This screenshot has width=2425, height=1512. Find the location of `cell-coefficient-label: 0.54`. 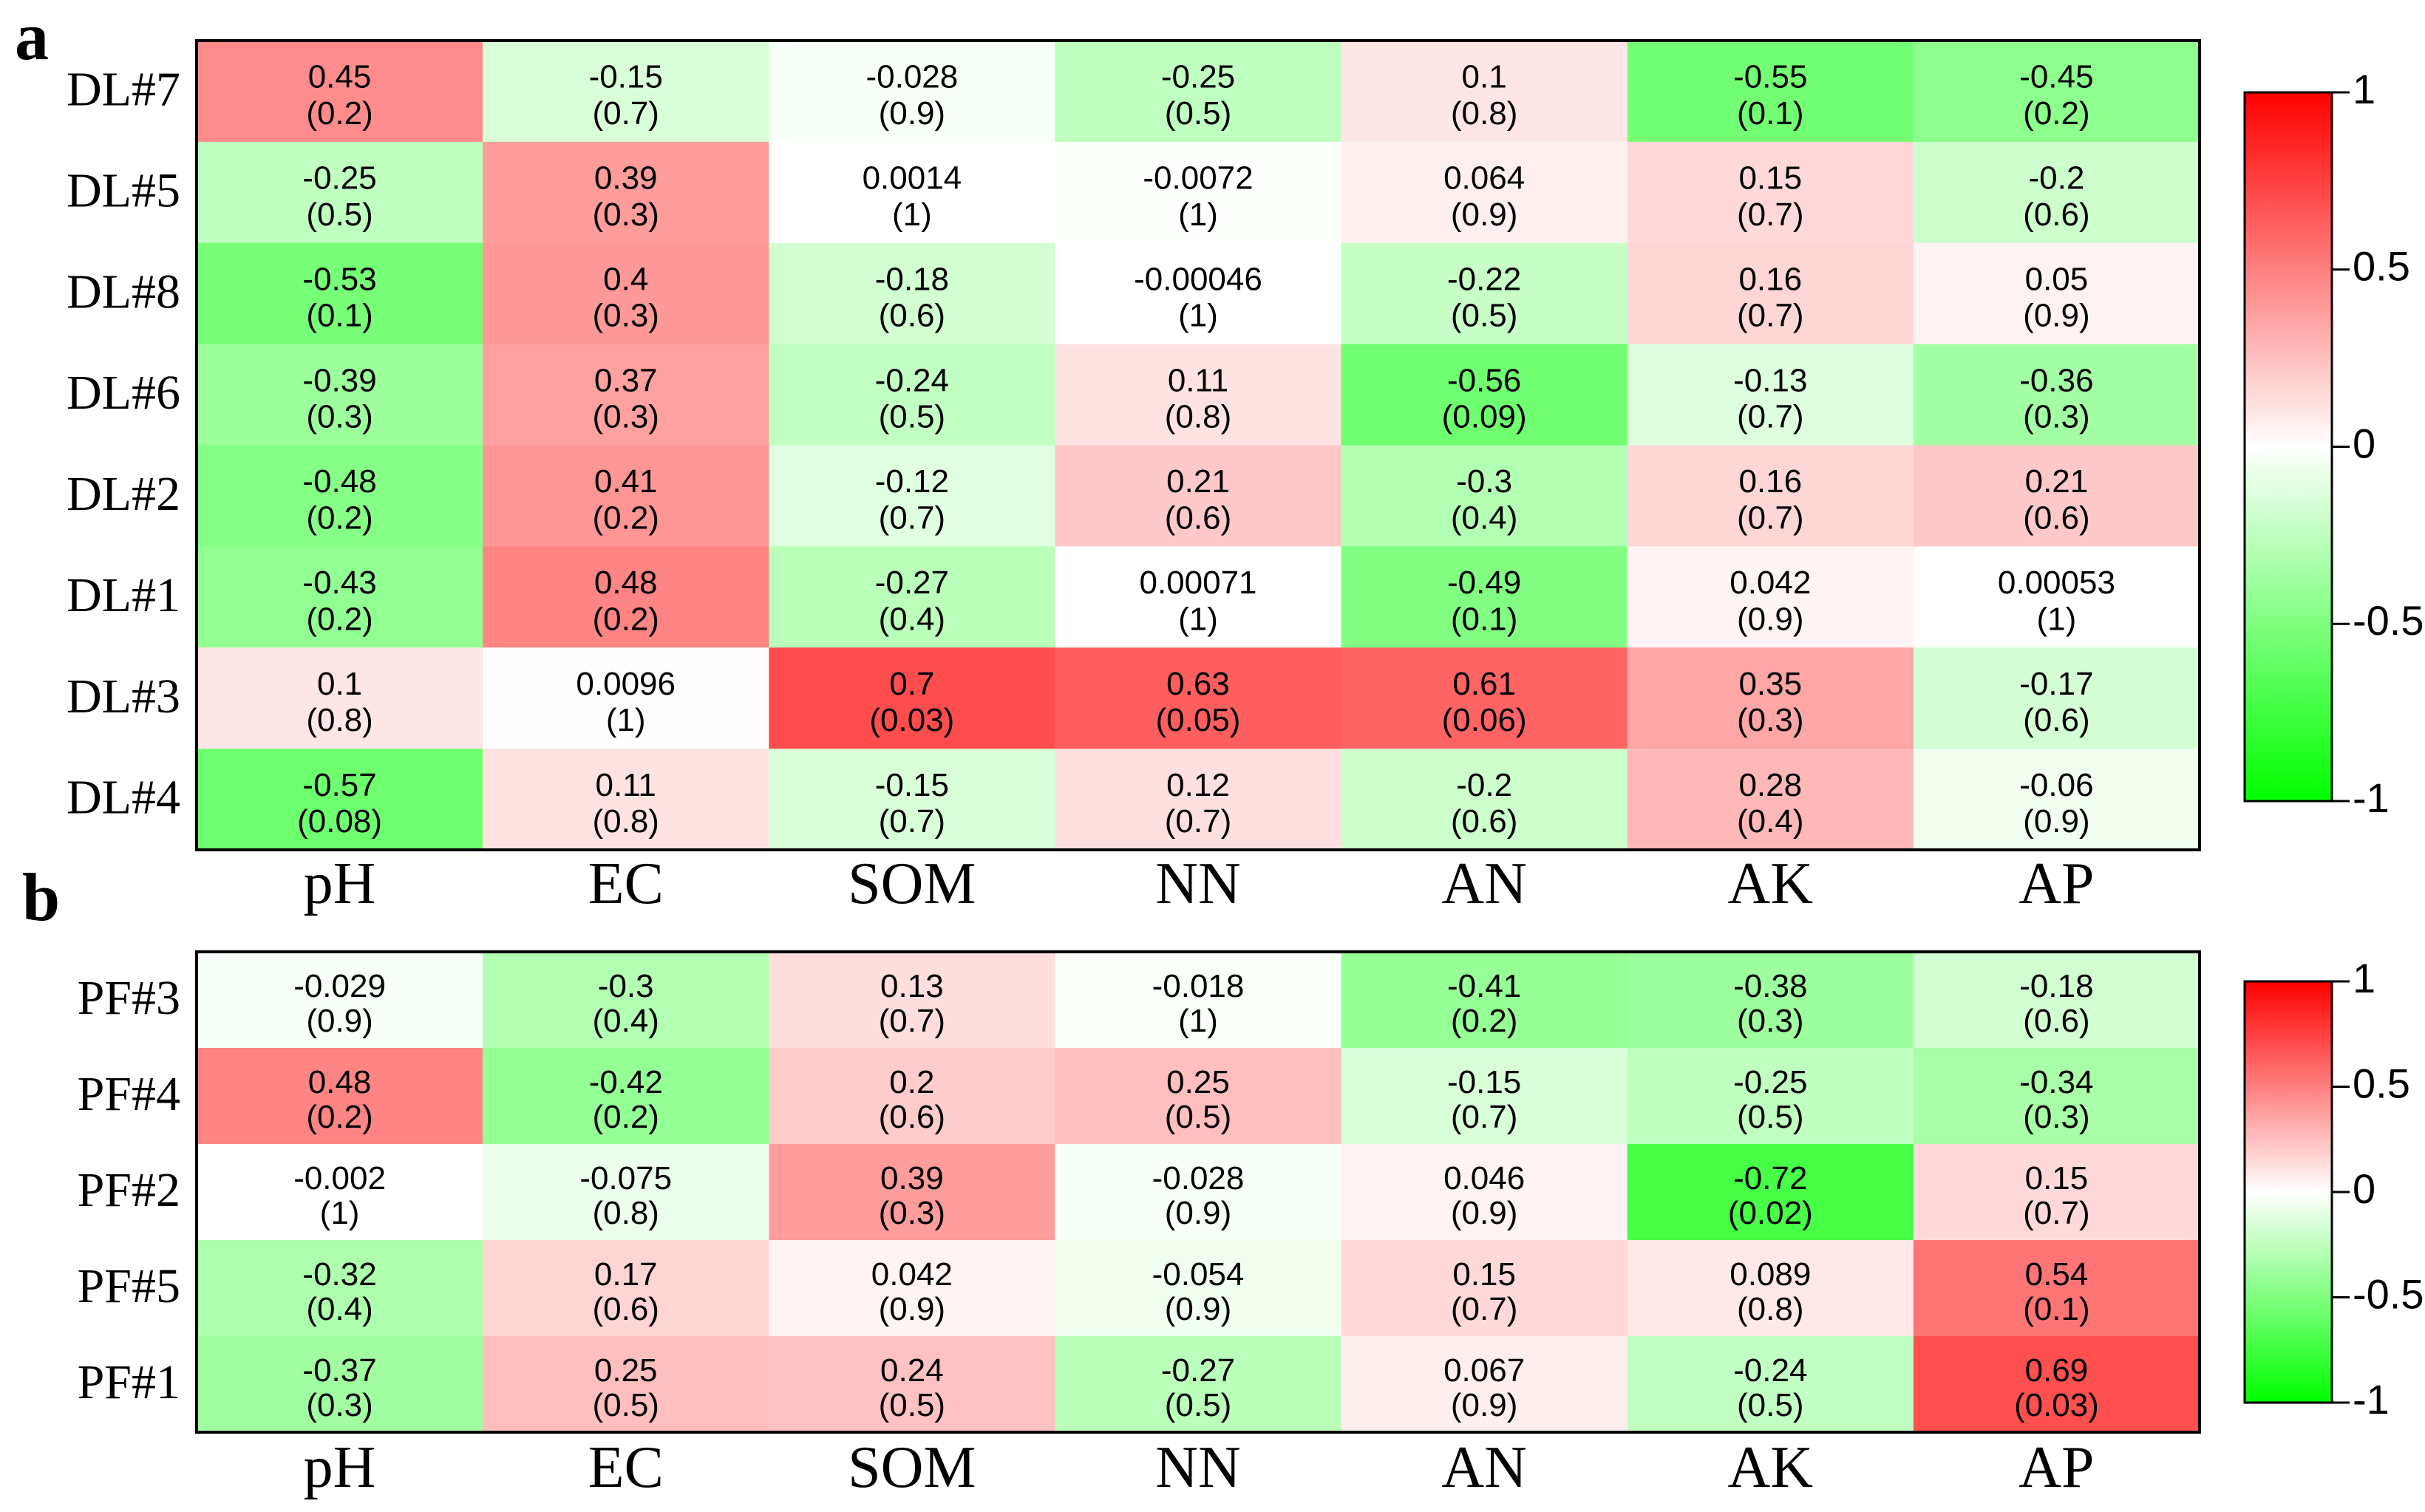

cell-coefficient-label: 0.54 is located at coordinates (2057, 1274).